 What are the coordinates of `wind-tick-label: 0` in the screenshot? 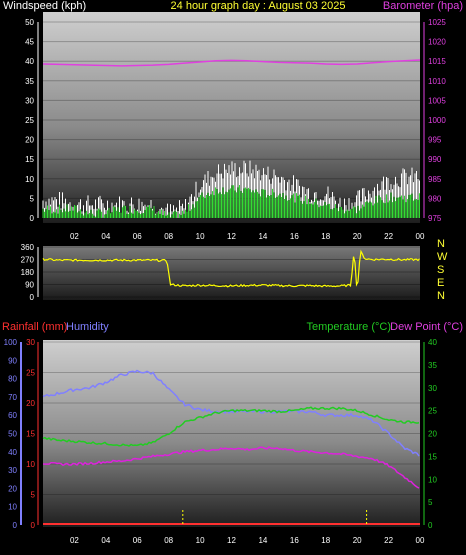 It's located at (32, 218).